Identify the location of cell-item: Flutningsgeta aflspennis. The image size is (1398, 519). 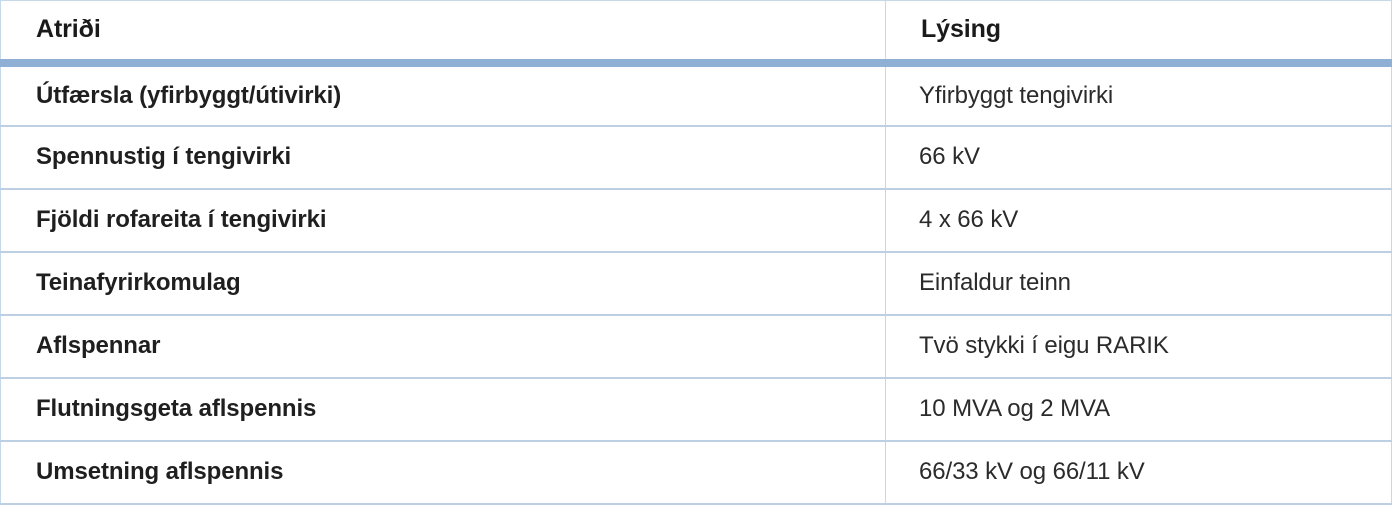
(443, 409).